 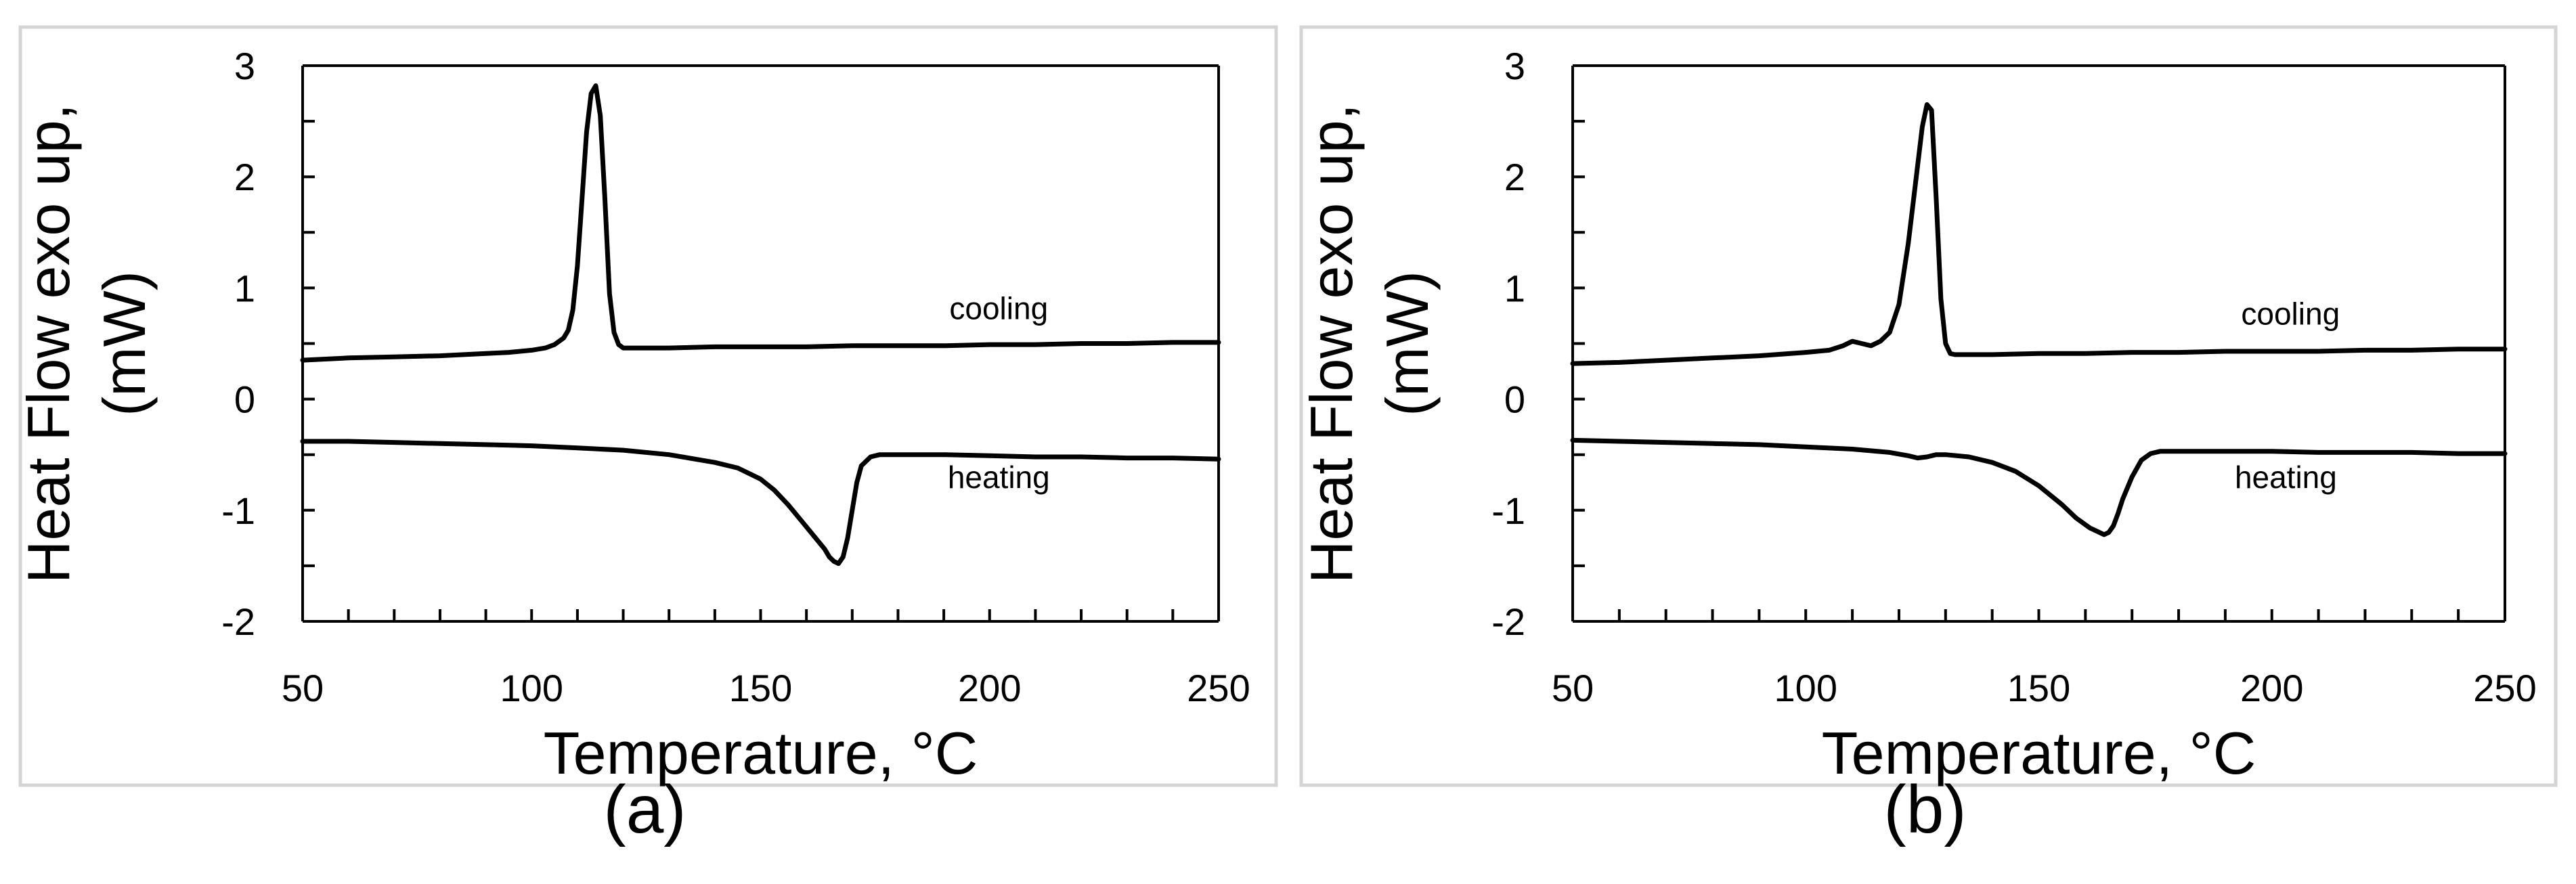 I want to click on panel-label: (b), so click(x=1924, y=809).